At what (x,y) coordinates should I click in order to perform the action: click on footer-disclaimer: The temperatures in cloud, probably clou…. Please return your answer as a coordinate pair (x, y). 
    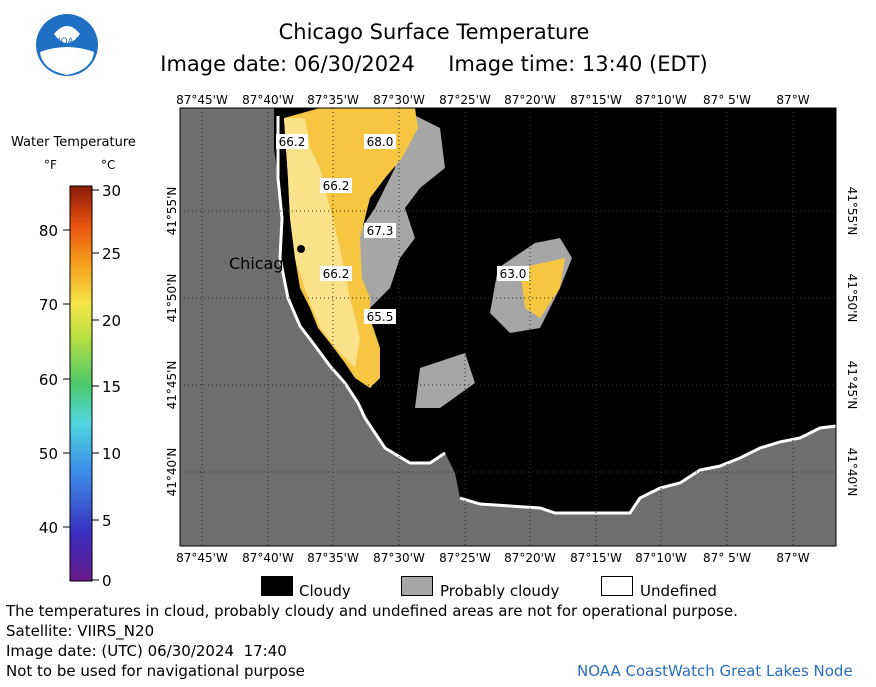
    Looking at the image, I should click on (372, 611).